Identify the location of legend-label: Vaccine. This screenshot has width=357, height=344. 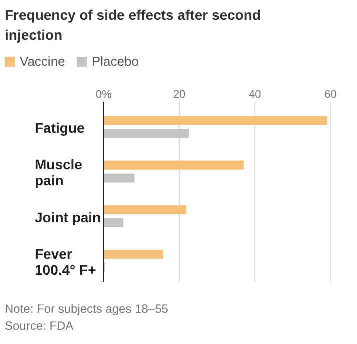
(43, 61).